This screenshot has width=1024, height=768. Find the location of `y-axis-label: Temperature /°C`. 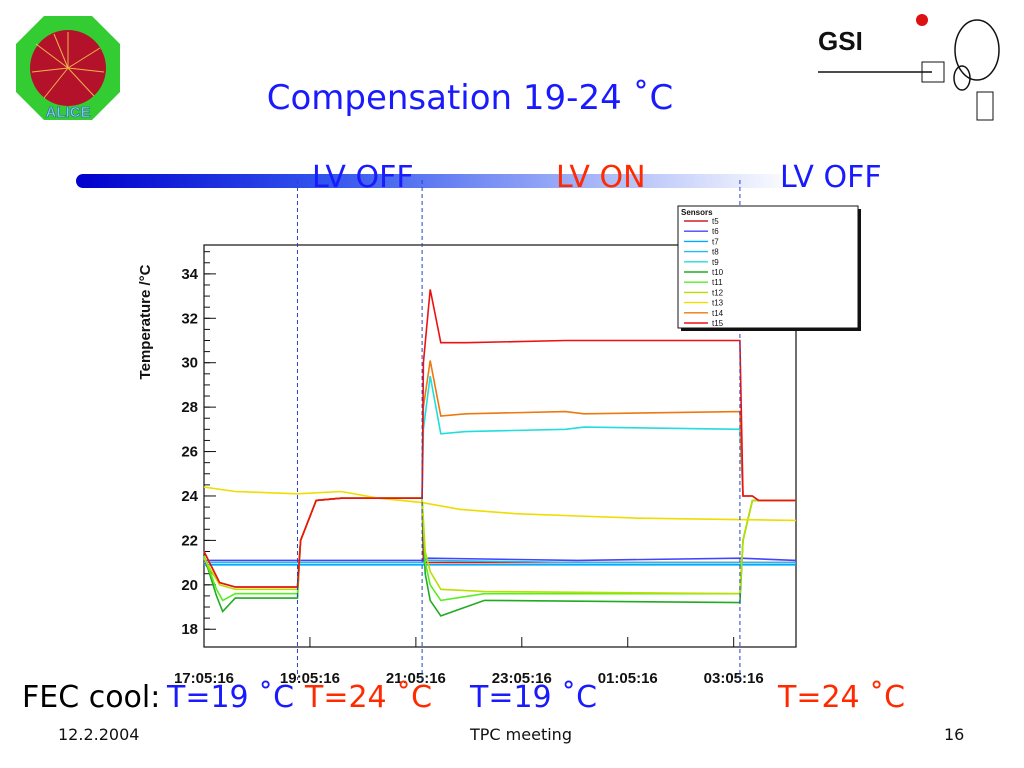

y-axis-label: Temperature /°C is located at coordinates (145, 321).